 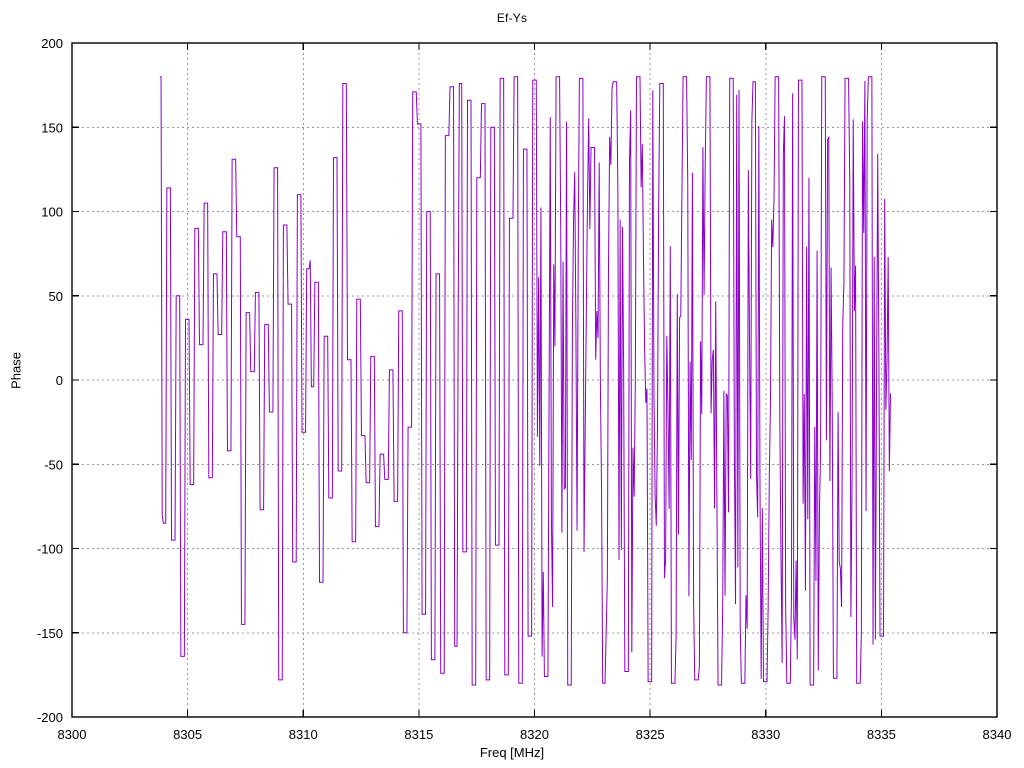 What do you see at coordinates (16, 370) in the screenshot?
I see `y-axis-label: Phase` at bounding box center [16, 370].